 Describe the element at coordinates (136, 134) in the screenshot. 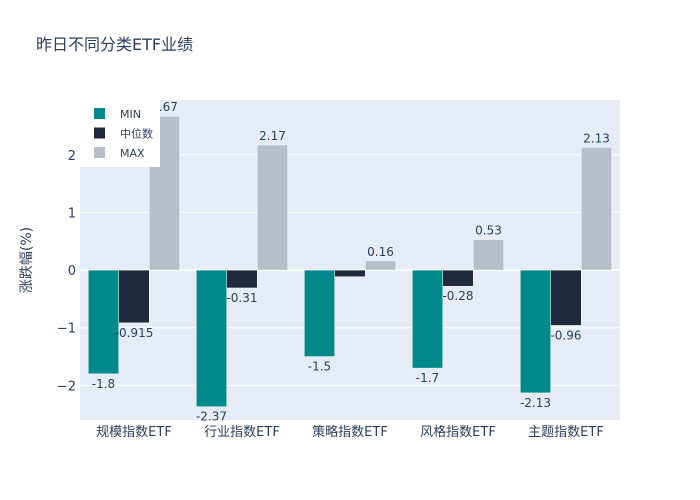

I see `legend-label: 中位数` at that location.